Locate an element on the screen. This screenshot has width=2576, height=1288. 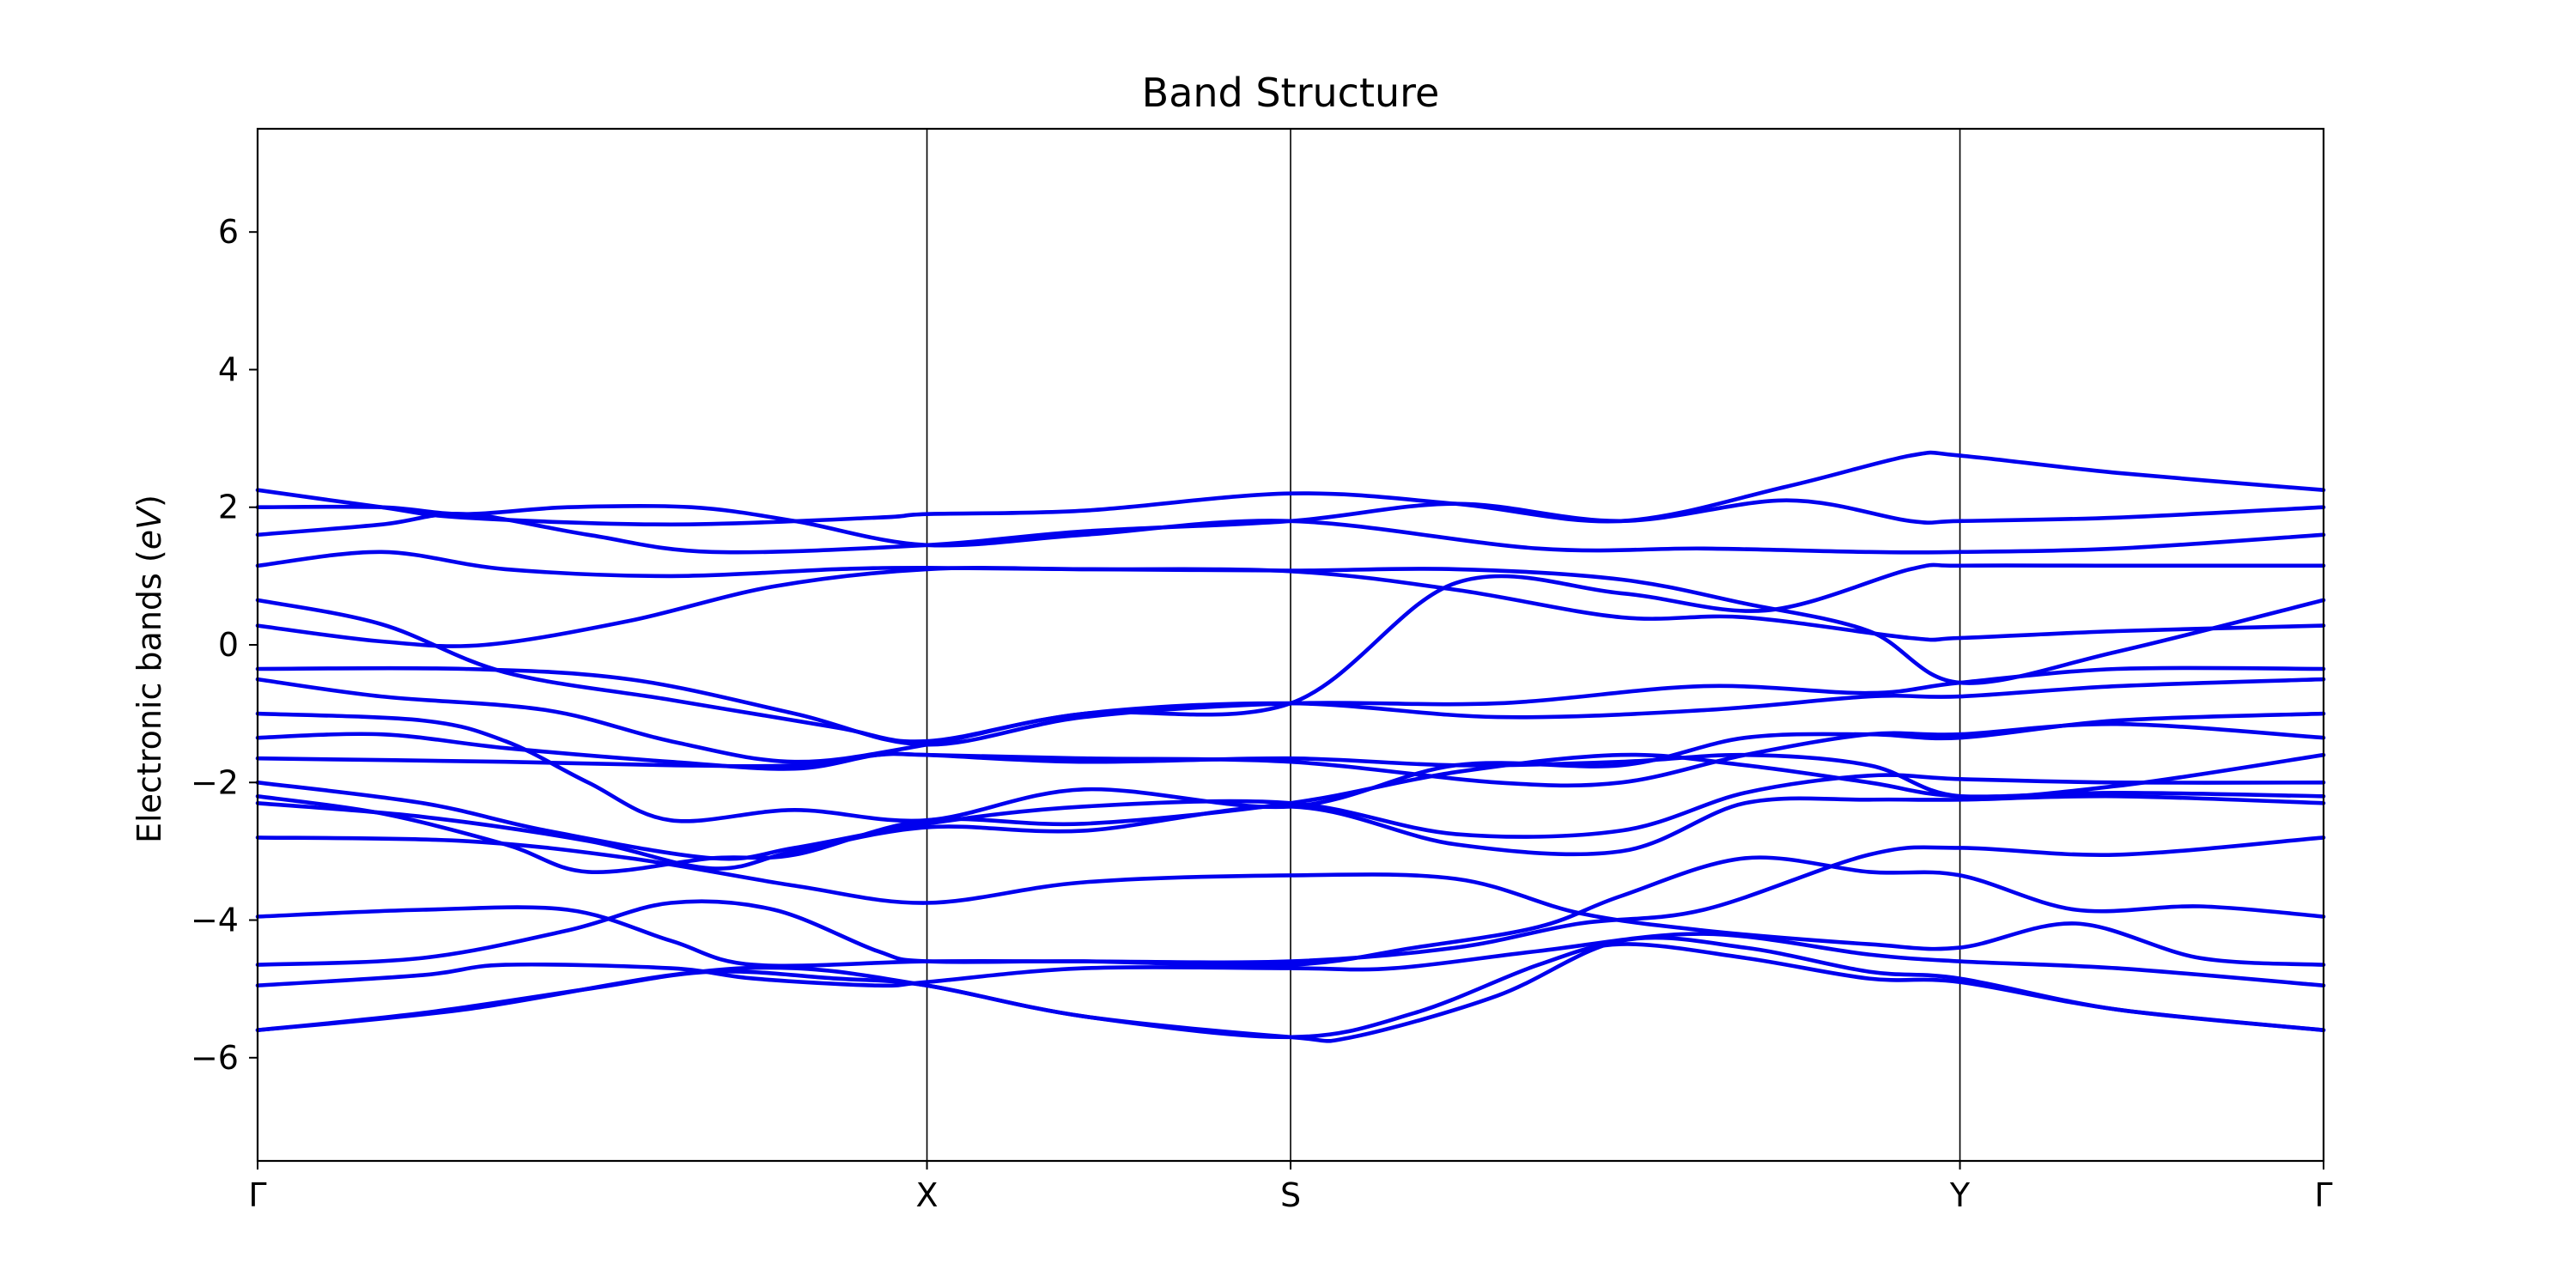
y-tick-label: −2 is located at coordinates (215, 782).